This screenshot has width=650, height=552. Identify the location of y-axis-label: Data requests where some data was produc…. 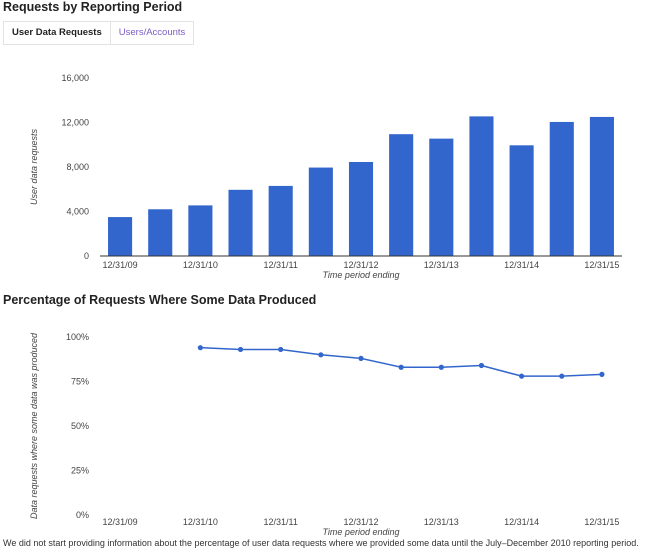
(34, 425).